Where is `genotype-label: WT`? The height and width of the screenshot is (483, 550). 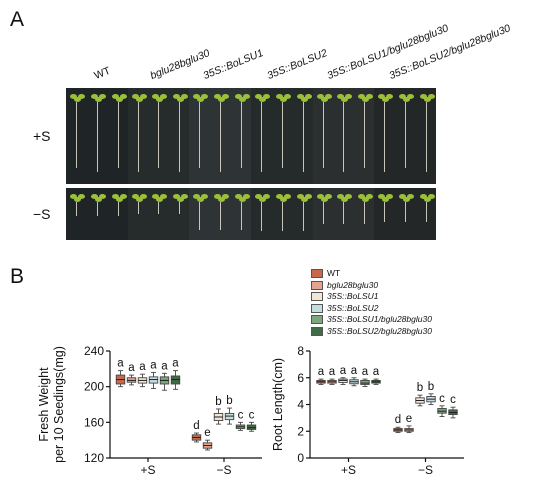 genotype-label: WT is located at coordinates (102, 73).